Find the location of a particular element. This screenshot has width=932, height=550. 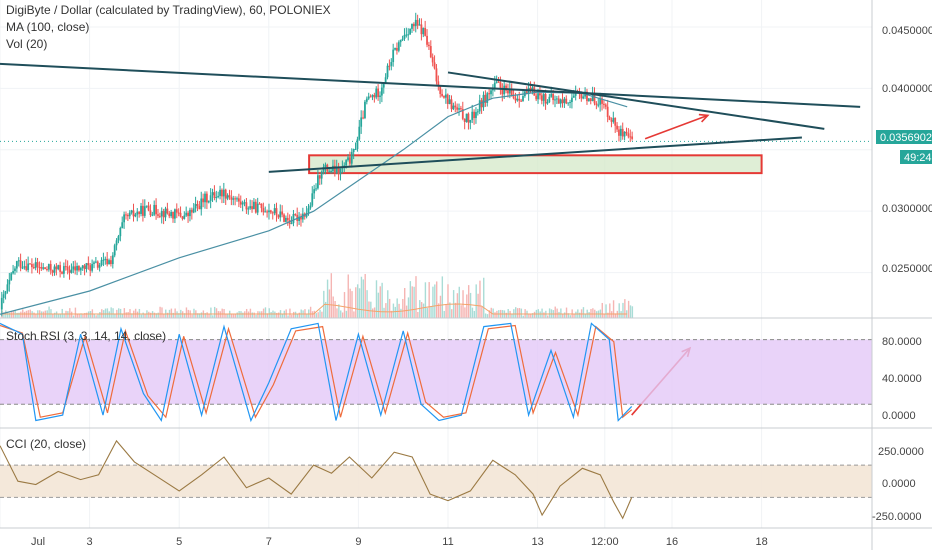

cci-tick: -250.0000 is located at coordinates (897, 517).